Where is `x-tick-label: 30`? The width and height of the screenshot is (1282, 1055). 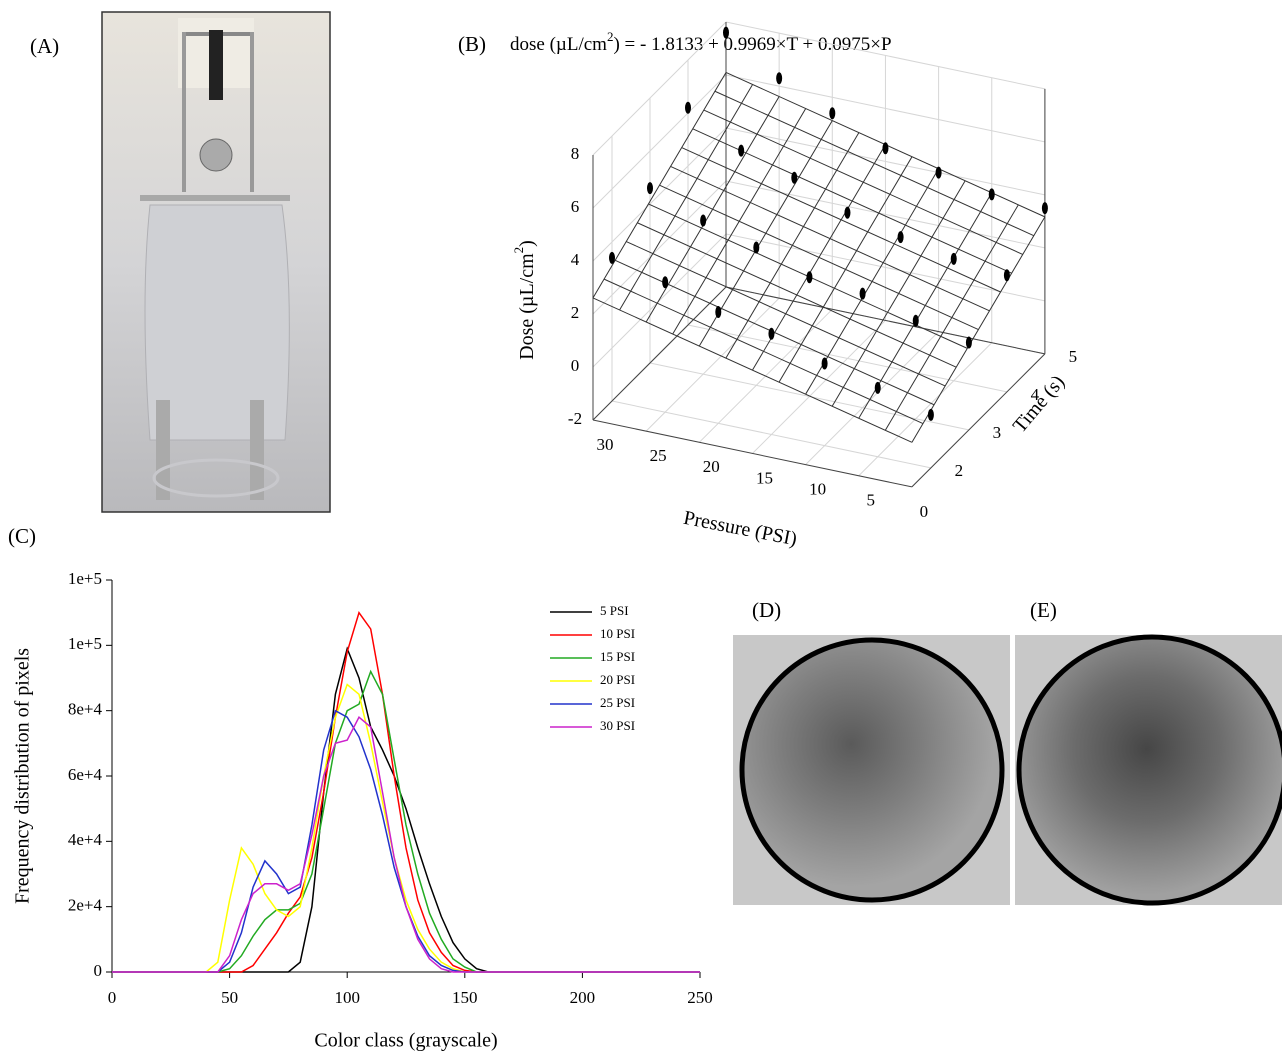
x-tick-label: 30 is located at coordinates (605, 444).